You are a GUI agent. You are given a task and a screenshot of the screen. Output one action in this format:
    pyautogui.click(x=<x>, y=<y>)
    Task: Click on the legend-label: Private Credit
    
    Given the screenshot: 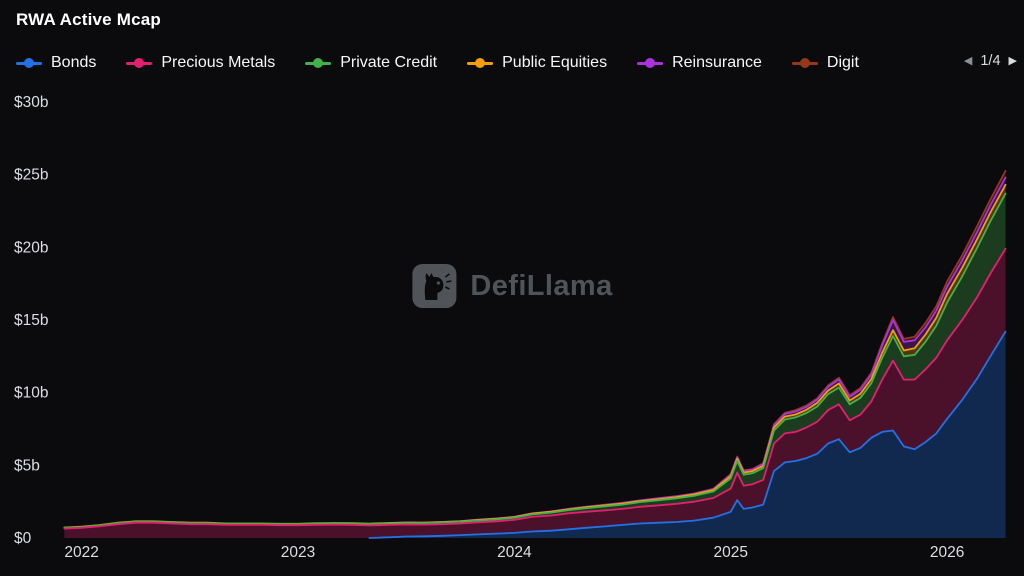 What is the action you would take?
    pyautogui.click(x=389, y=62)
    